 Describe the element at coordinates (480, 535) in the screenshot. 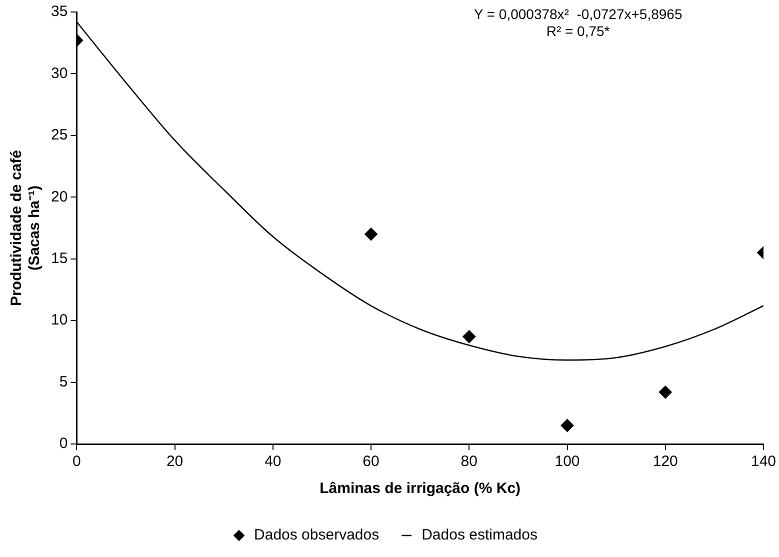

I see `legend-label: Dados estimados` at that location.